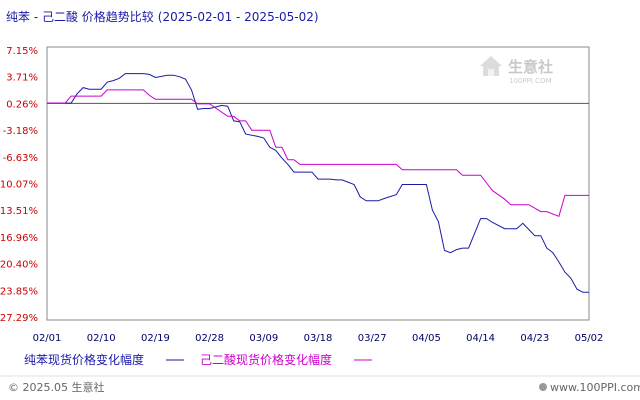 Image resolution: width=640 pixels, height=400 pixels. What do you see at coordinates (155, 338) in the screenshot?
I see `x-tick-label: 02/19` at bounding box center [155, 338].